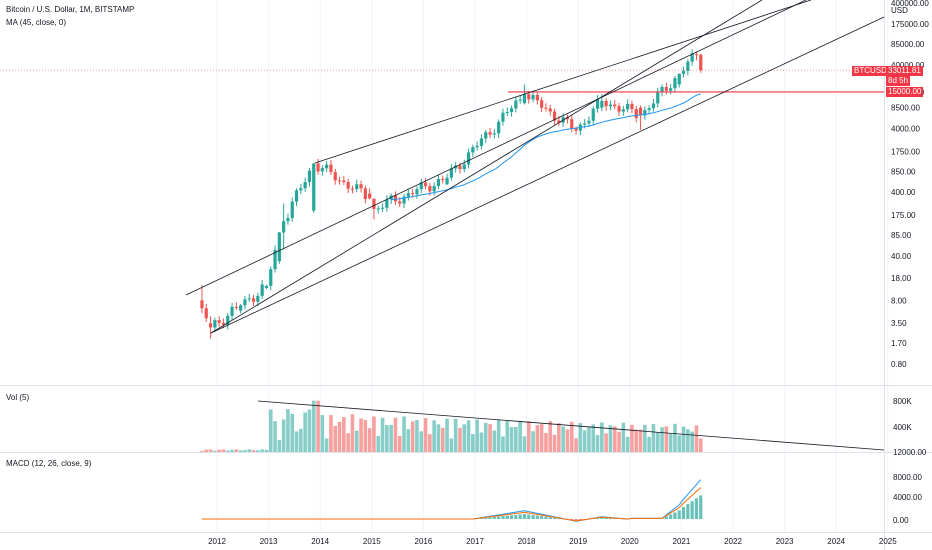  What do you see at coordinates (546, 147) in the screenshot?
I see `ma-line` at bounding box center [546, 147].